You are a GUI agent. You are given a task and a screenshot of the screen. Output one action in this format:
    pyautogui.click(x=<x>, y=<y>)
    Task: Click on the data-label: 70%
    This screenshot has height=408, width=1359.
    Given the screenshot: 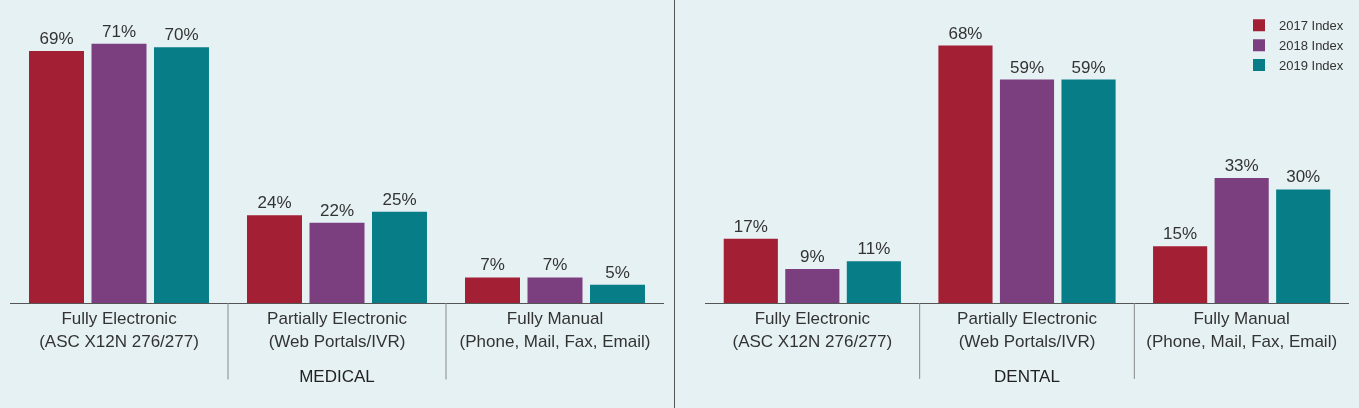 What is the action you would take?
    pyautogui.click(x=181, y=35)
    